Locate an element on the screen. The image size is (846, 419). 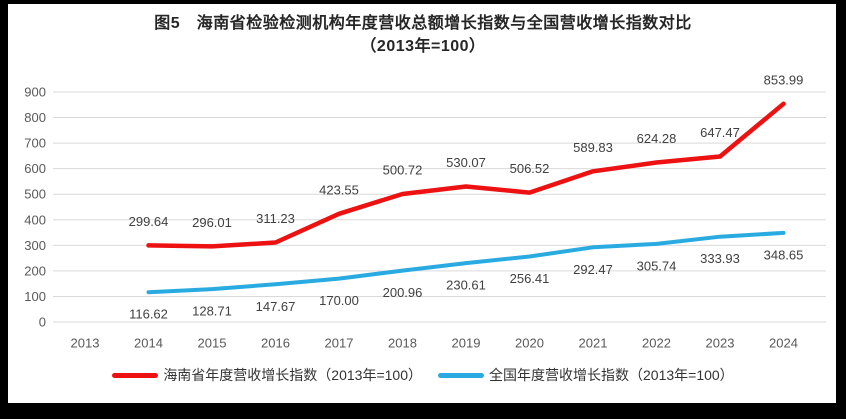
y-axis-tick-label: 500 is located at coordinates (35, 194).